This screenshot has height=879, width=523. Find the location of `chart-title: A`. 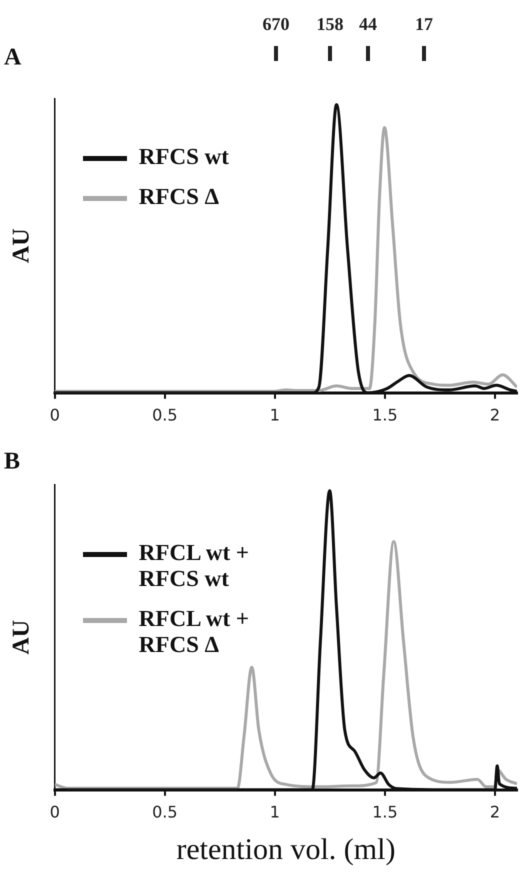

chart-title: A is located at coordinates (13, 57).